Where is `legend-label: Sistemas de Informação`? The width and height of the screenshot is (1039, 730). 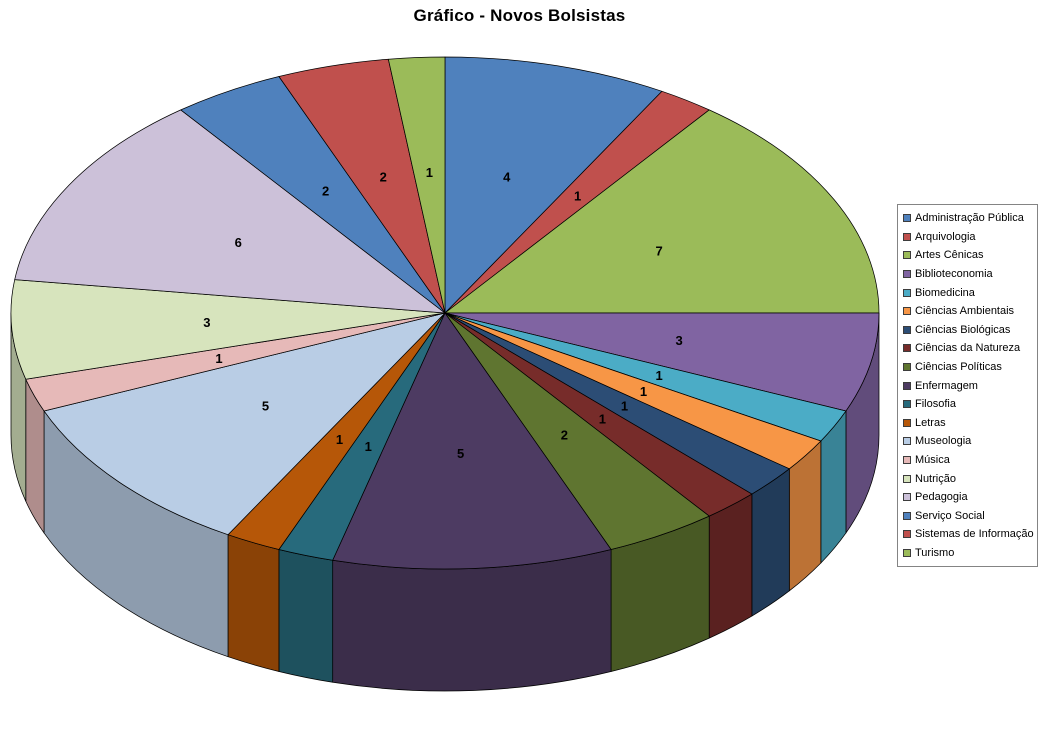
legend-label: Sistemas de Informação is located at coordinates (974, 534).